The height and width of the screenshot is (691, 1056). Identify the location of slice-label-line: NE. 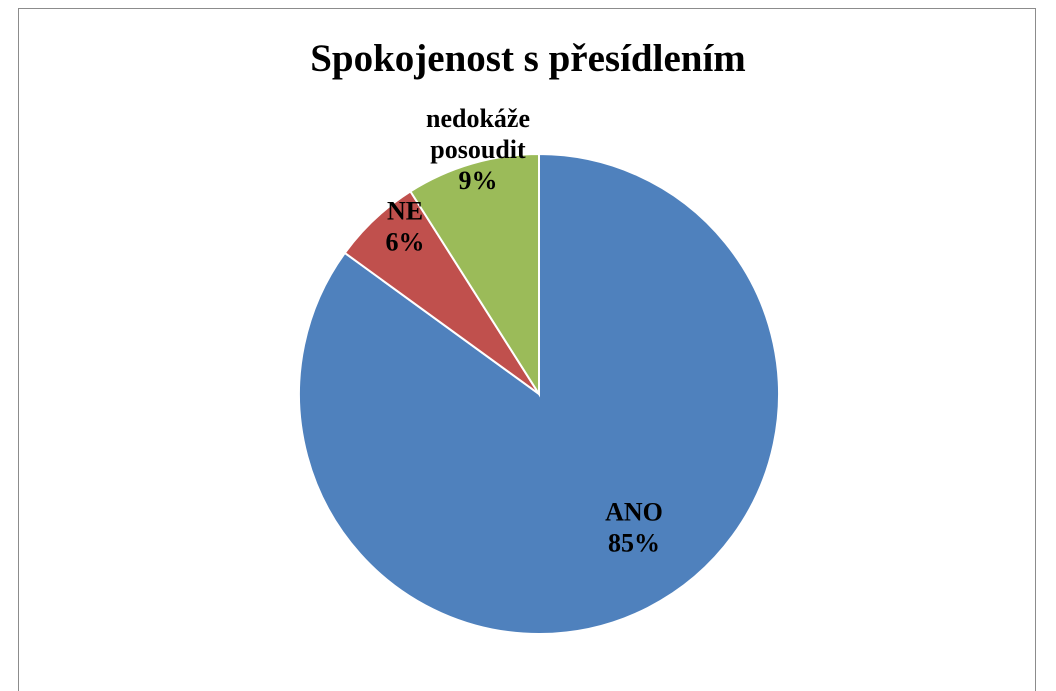
(405, 211).